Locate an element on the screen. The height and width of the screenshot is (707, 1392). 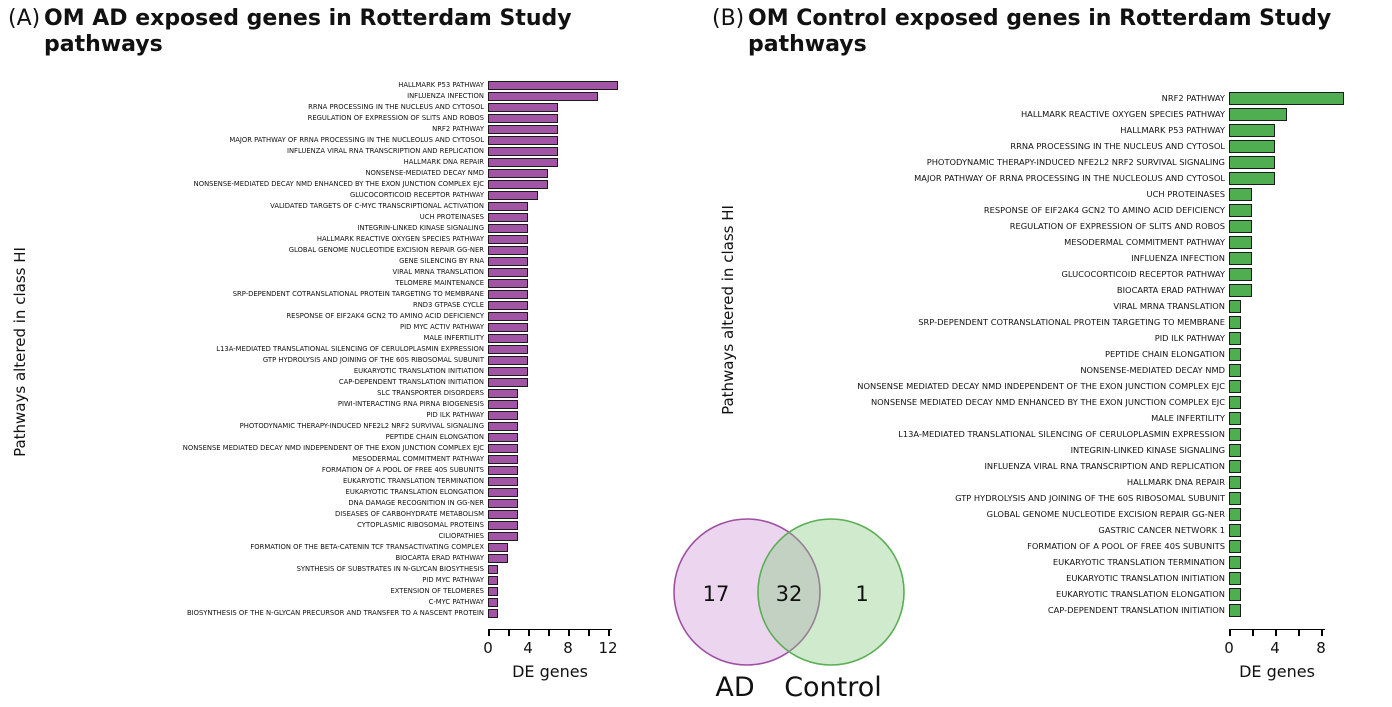
pathway-label: VIRAL MRNA TRANSLATION is located at coordinates (1169, 305).